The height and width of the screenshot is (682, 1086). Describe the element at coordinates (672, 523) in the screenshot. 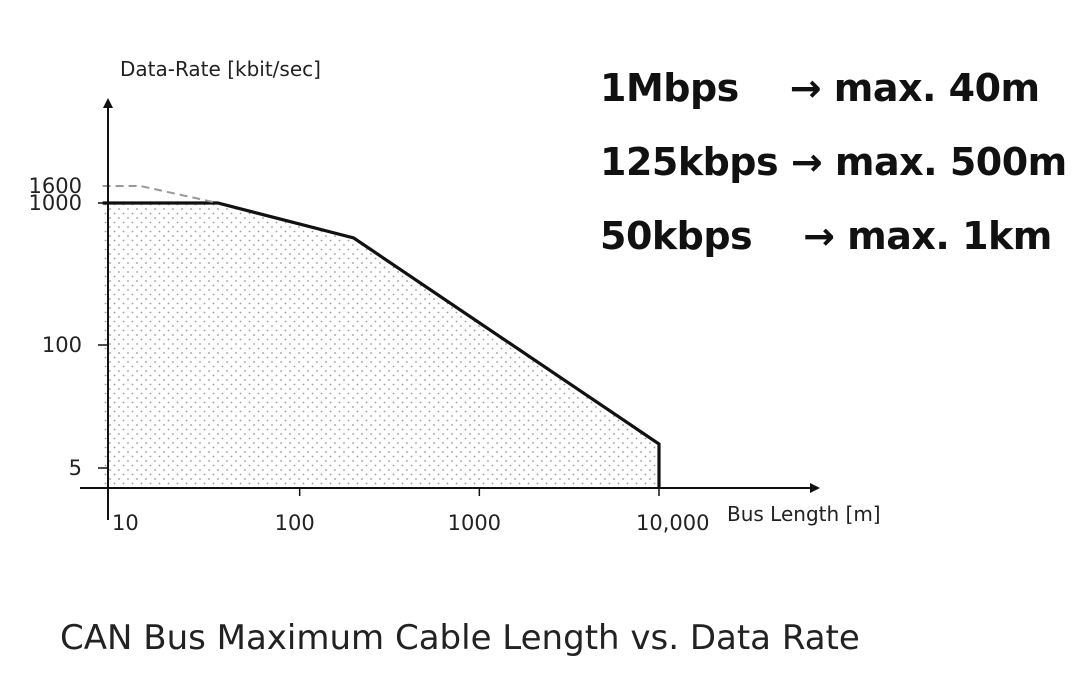

I see `x-tick-label: 10,000` at that location.